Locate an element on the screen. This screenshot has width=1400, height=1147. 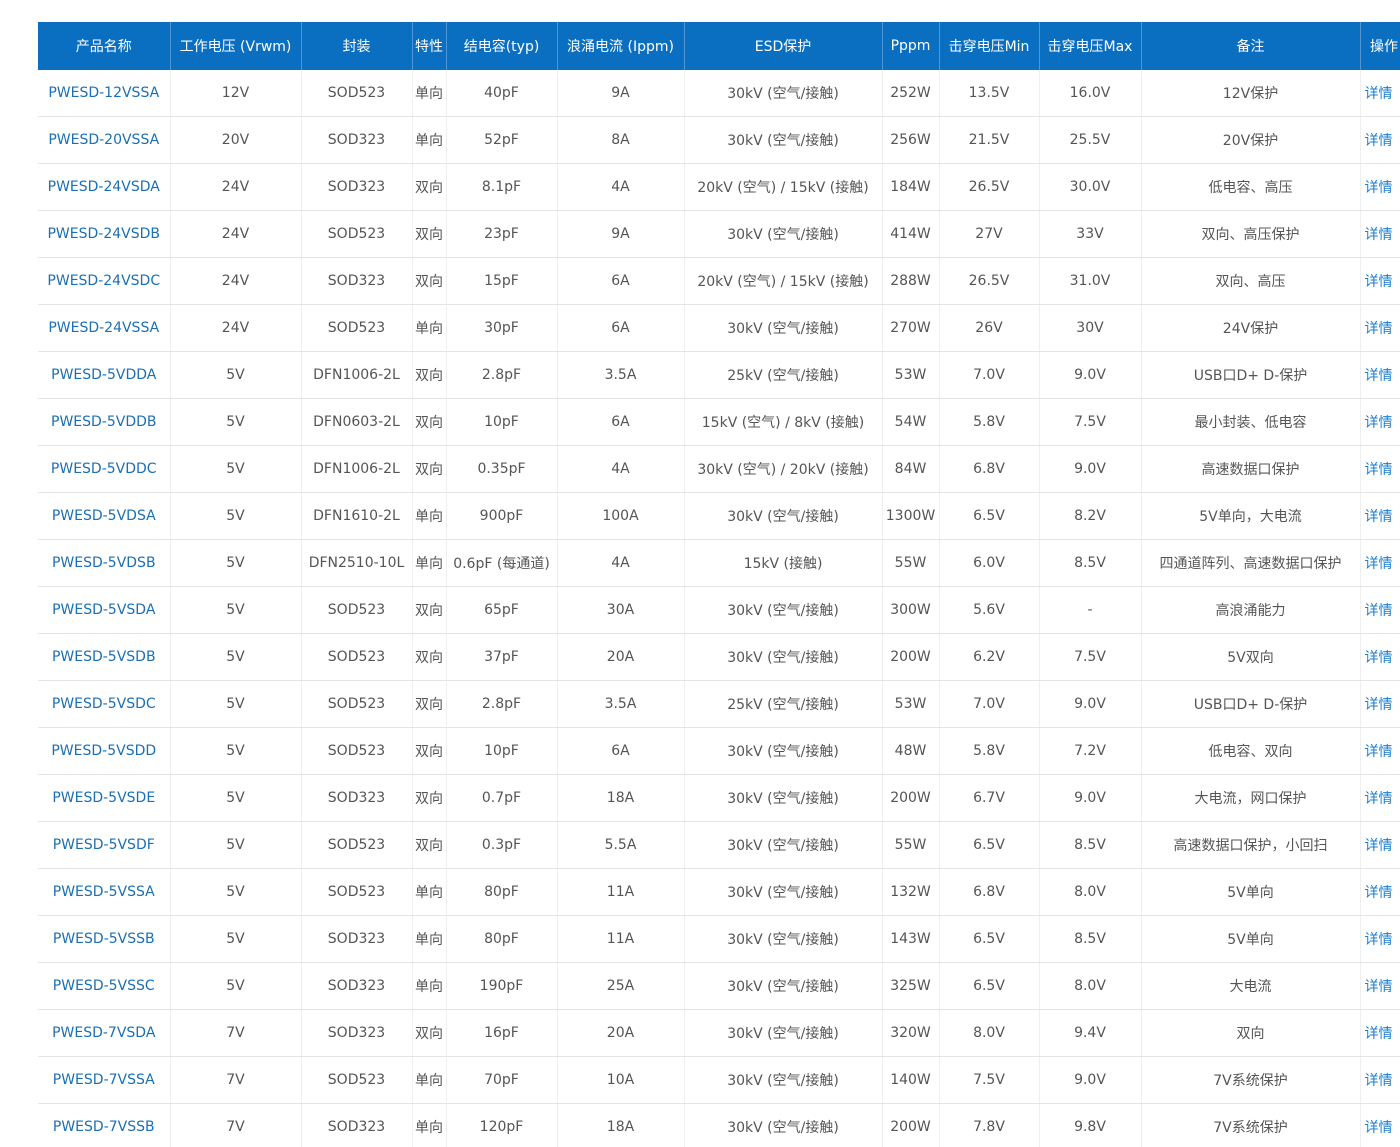
table-cell: USB口D+ D-保护 is located at coordinates (1251, 375).